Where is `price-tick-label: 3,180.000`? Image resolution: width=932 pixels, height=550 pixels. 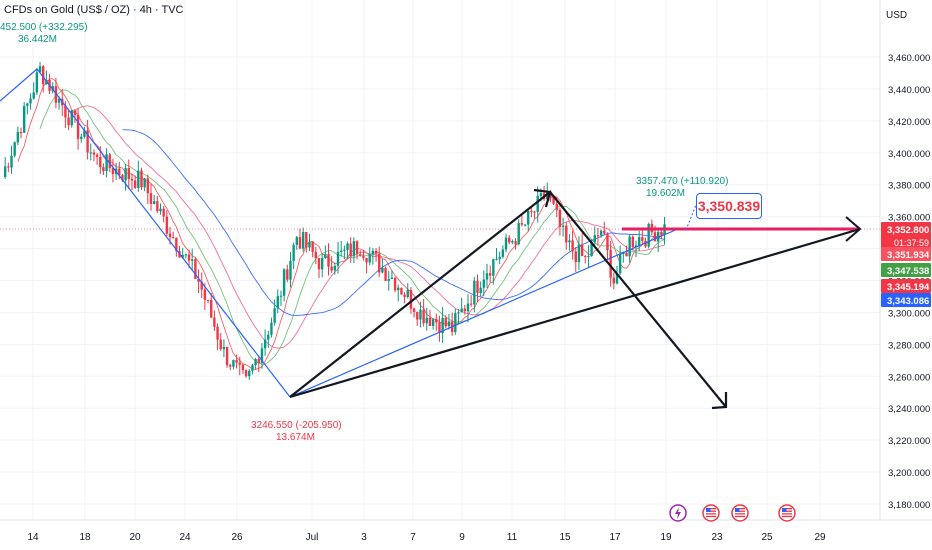 price-tick-label: 3,180.000 is located at coordinates (909, 505).